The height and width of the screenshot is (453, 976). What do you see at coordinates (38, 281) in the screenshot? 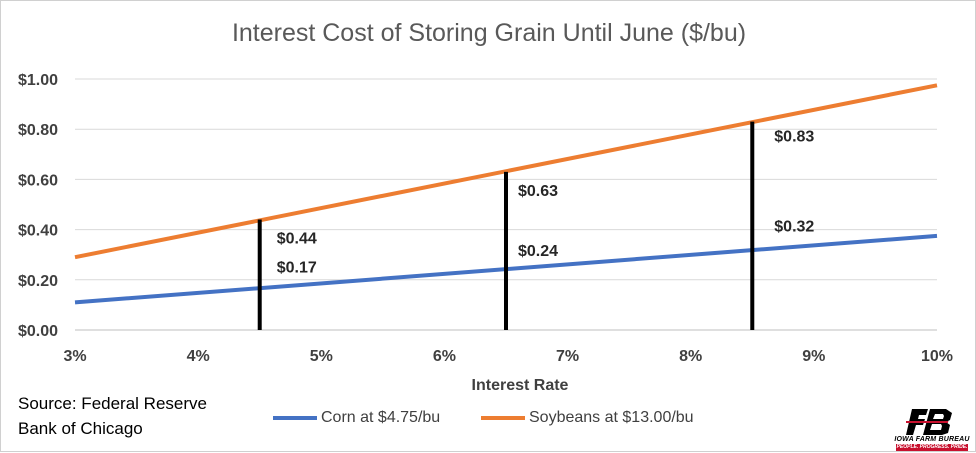
I see `y-tick-label: $0.20` at bounding box center [38, 281].